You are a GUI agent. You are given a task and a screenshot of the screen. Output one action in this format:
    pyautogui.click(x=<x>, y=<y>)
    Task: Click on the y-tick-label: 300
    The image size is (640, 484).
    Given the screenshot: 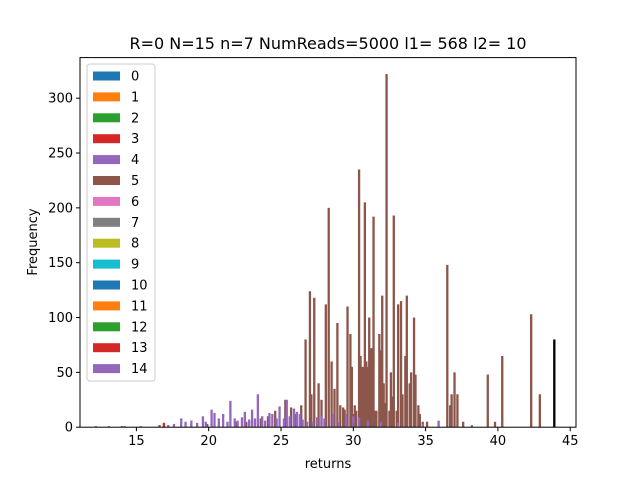 What is the action you would take?
    pyautogui.click(x=60, y=99)
    